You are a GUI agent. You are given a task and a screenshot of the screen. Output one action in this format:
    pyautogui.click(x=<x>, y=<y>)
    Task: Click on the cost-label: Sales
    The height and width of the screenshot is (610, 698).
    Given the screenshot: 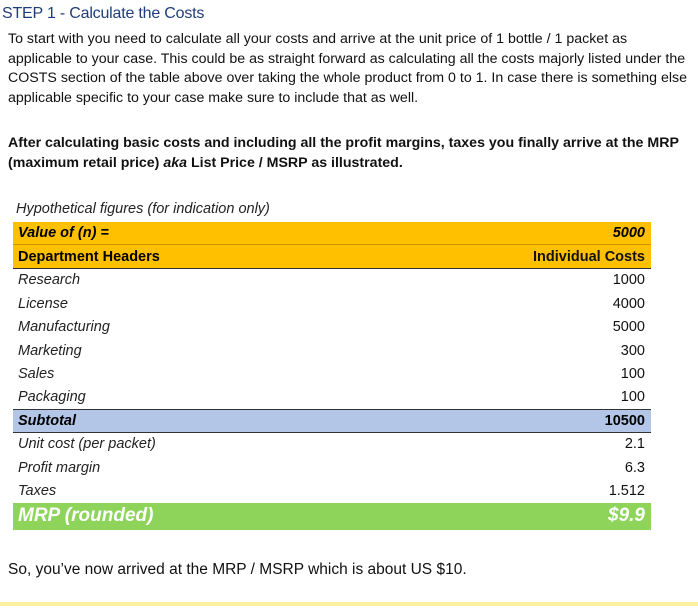 What is the action you would take?
    pyautogui.click(x=36, y=374)
    